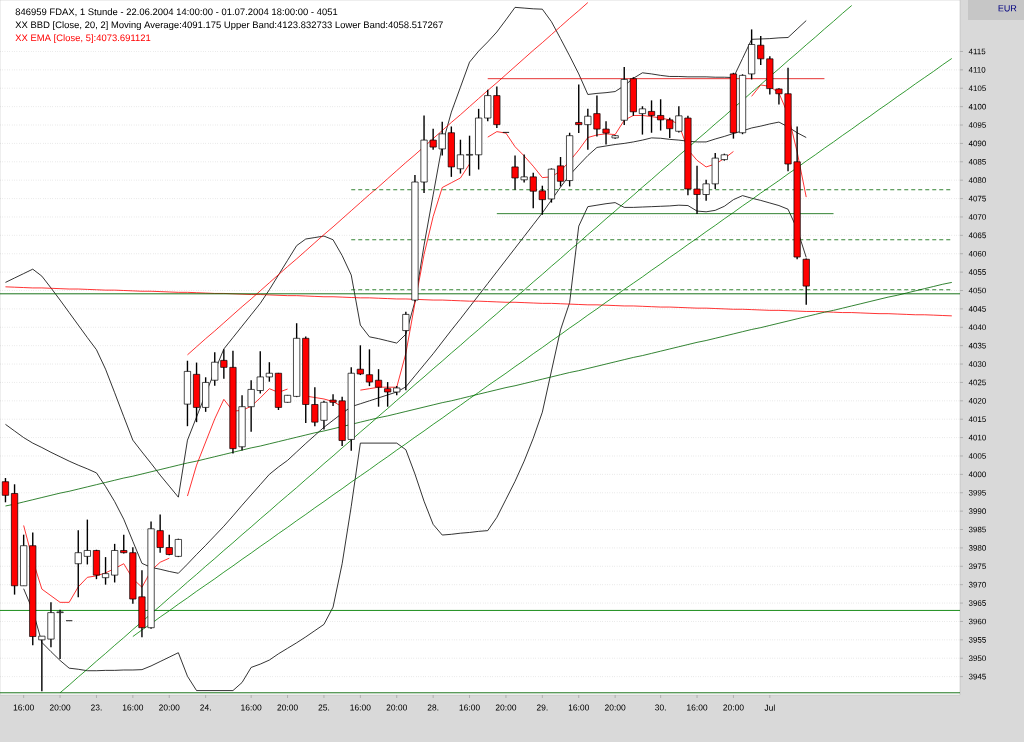 This screenshot has width=1024, height=742. I want to click on y-axis-title: EUR, so click(1007, 8).